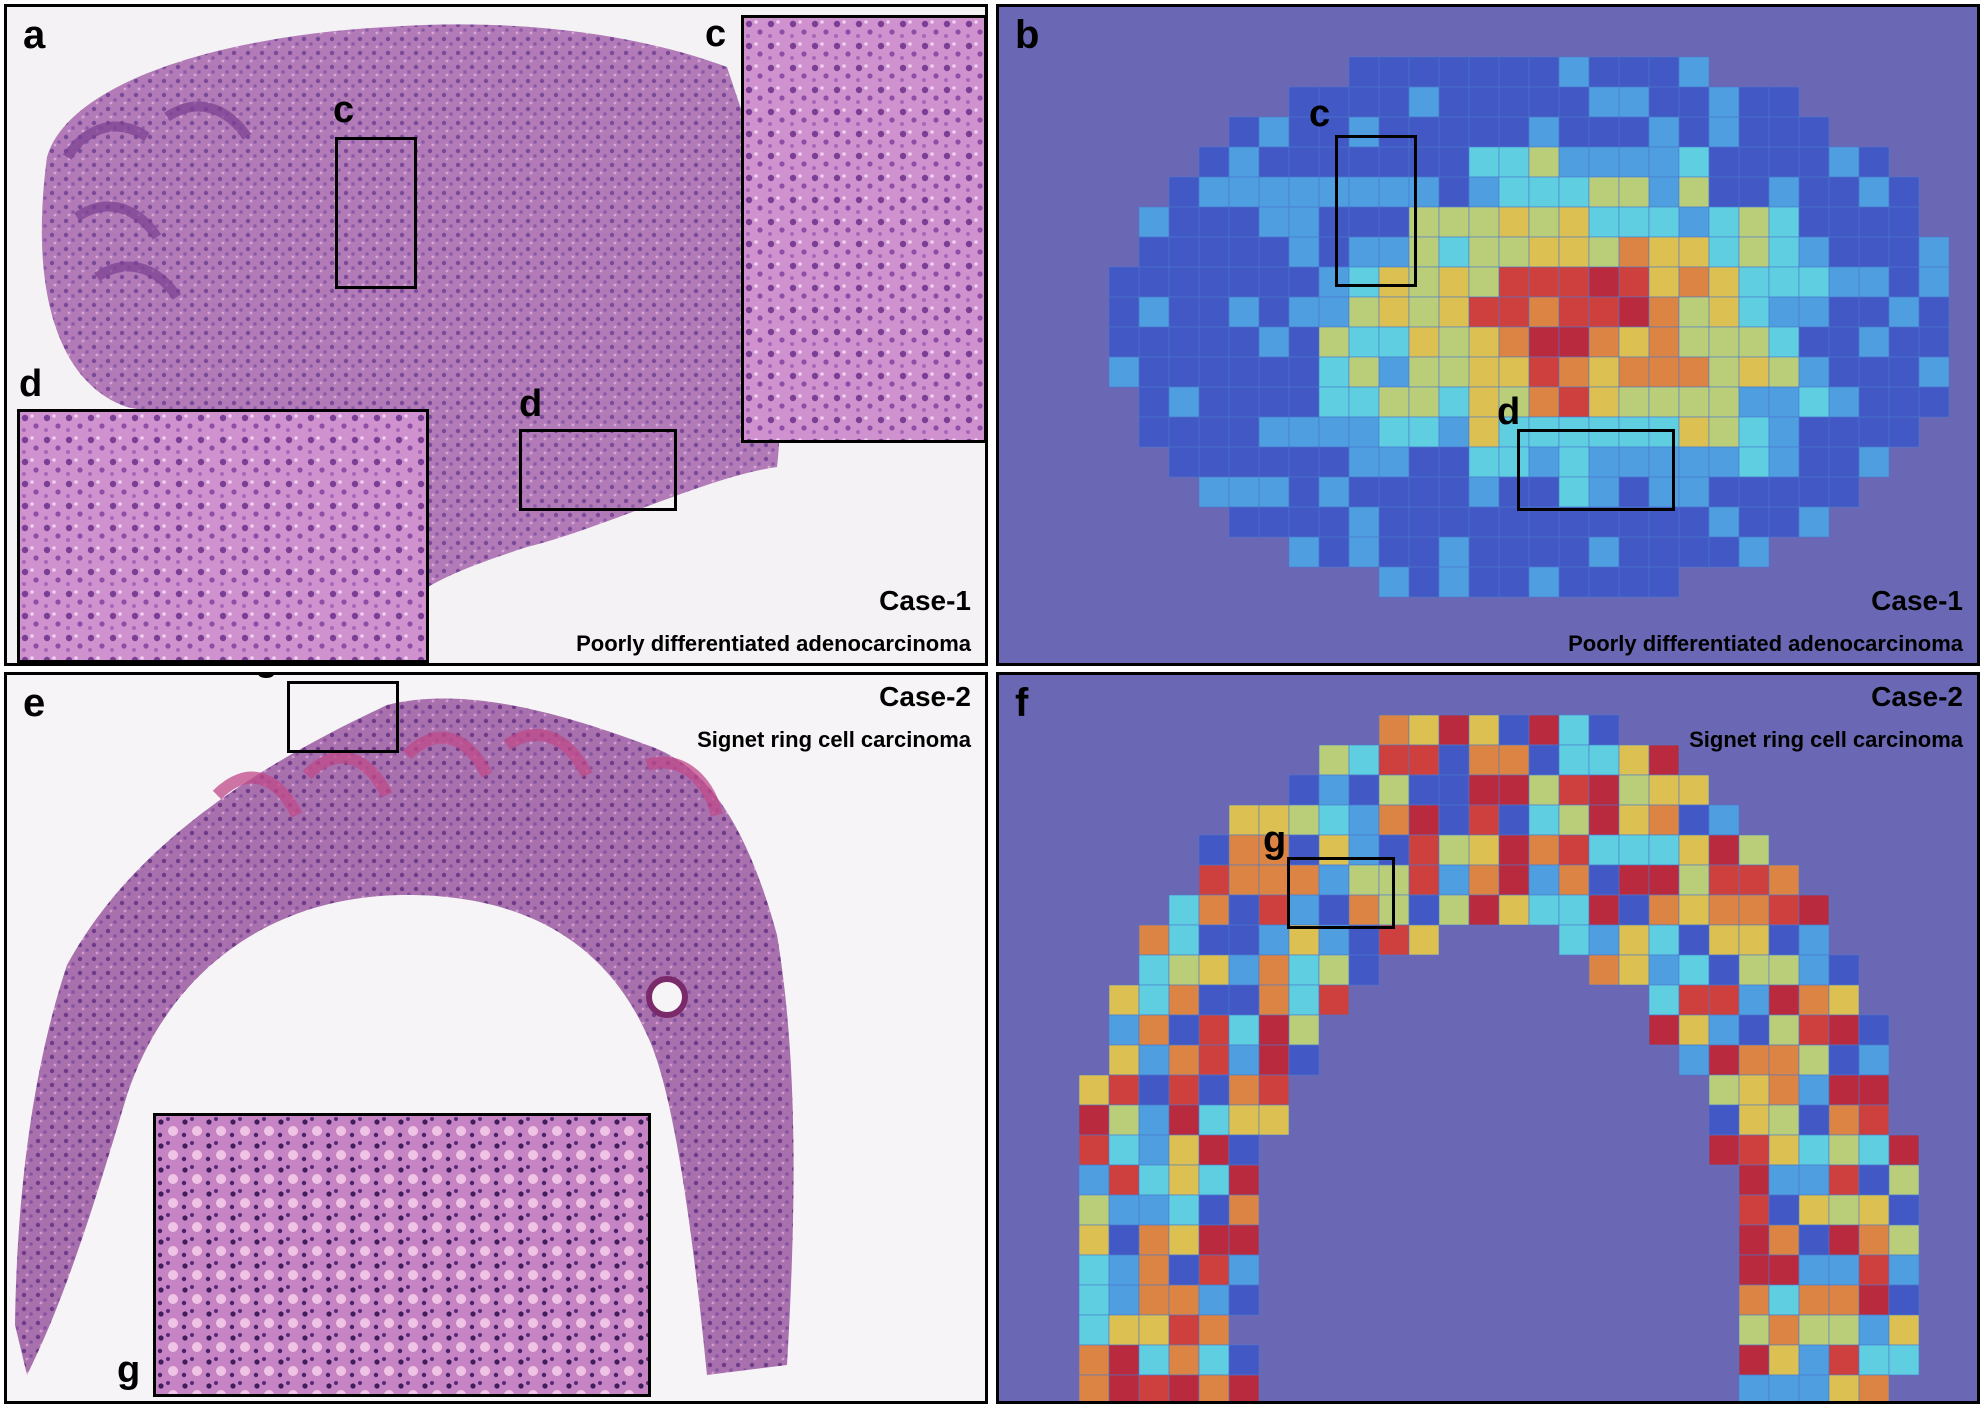 The height and width of the screenshot is (1408, 1984). I want to click on diagnosis-label: Poorly differentiated adenocarcinoma, so click(773, 643).